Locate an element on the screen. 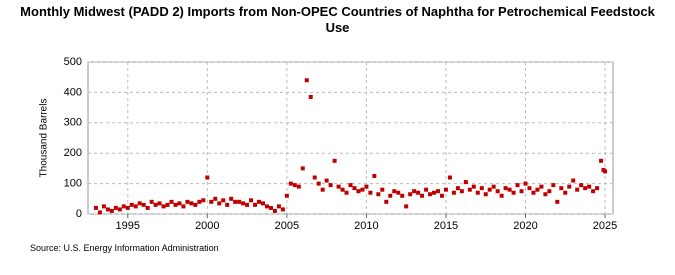 This screenshot has height=275, width=675. y-tick-label: 100 is located at coordinates (73, 184).